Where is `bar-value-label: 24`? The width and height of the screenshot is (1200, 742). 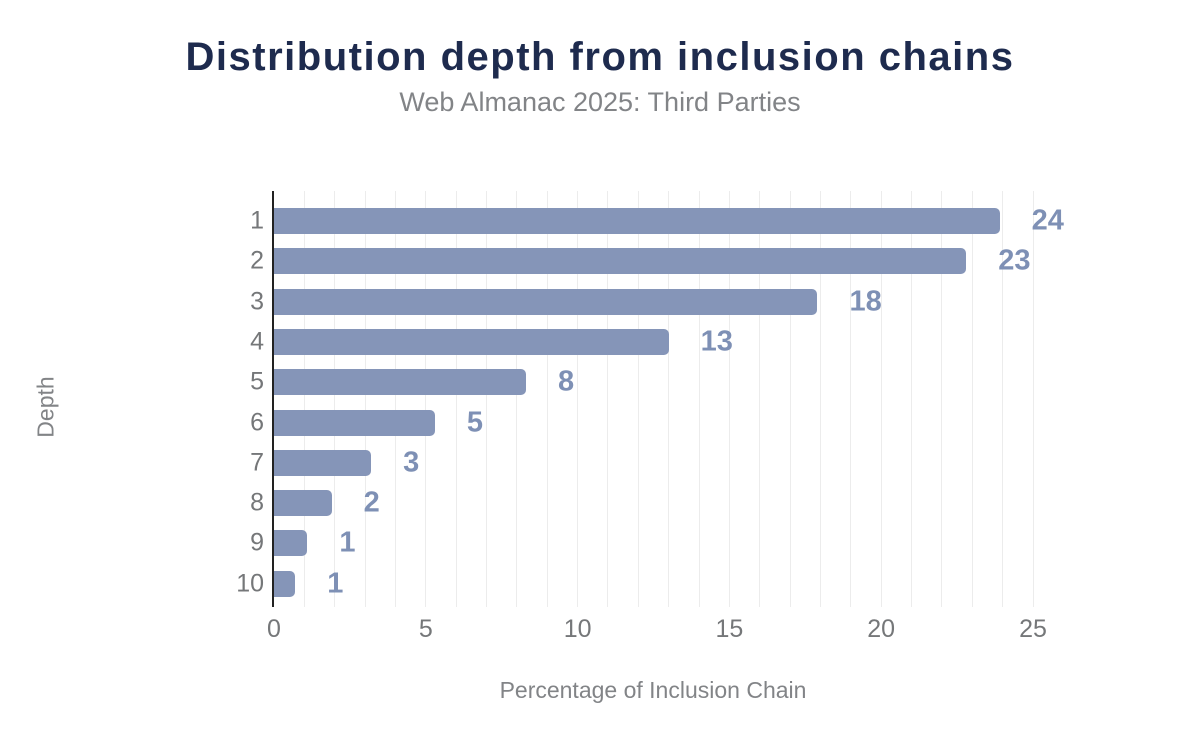
bar-value-label: 24 is located at coordinates (1047, 220).